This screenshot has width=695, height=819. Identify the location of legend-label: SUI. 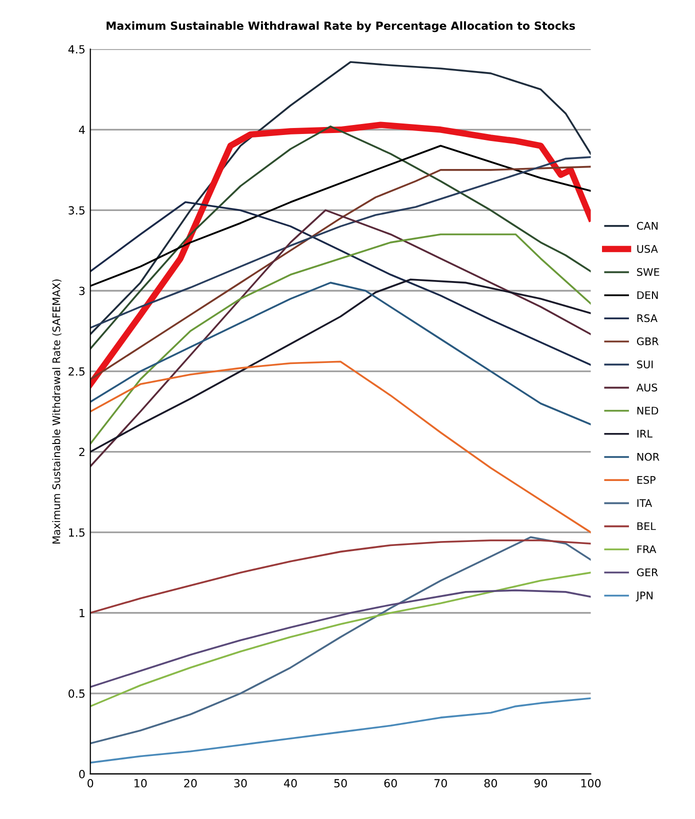
(645, 364).